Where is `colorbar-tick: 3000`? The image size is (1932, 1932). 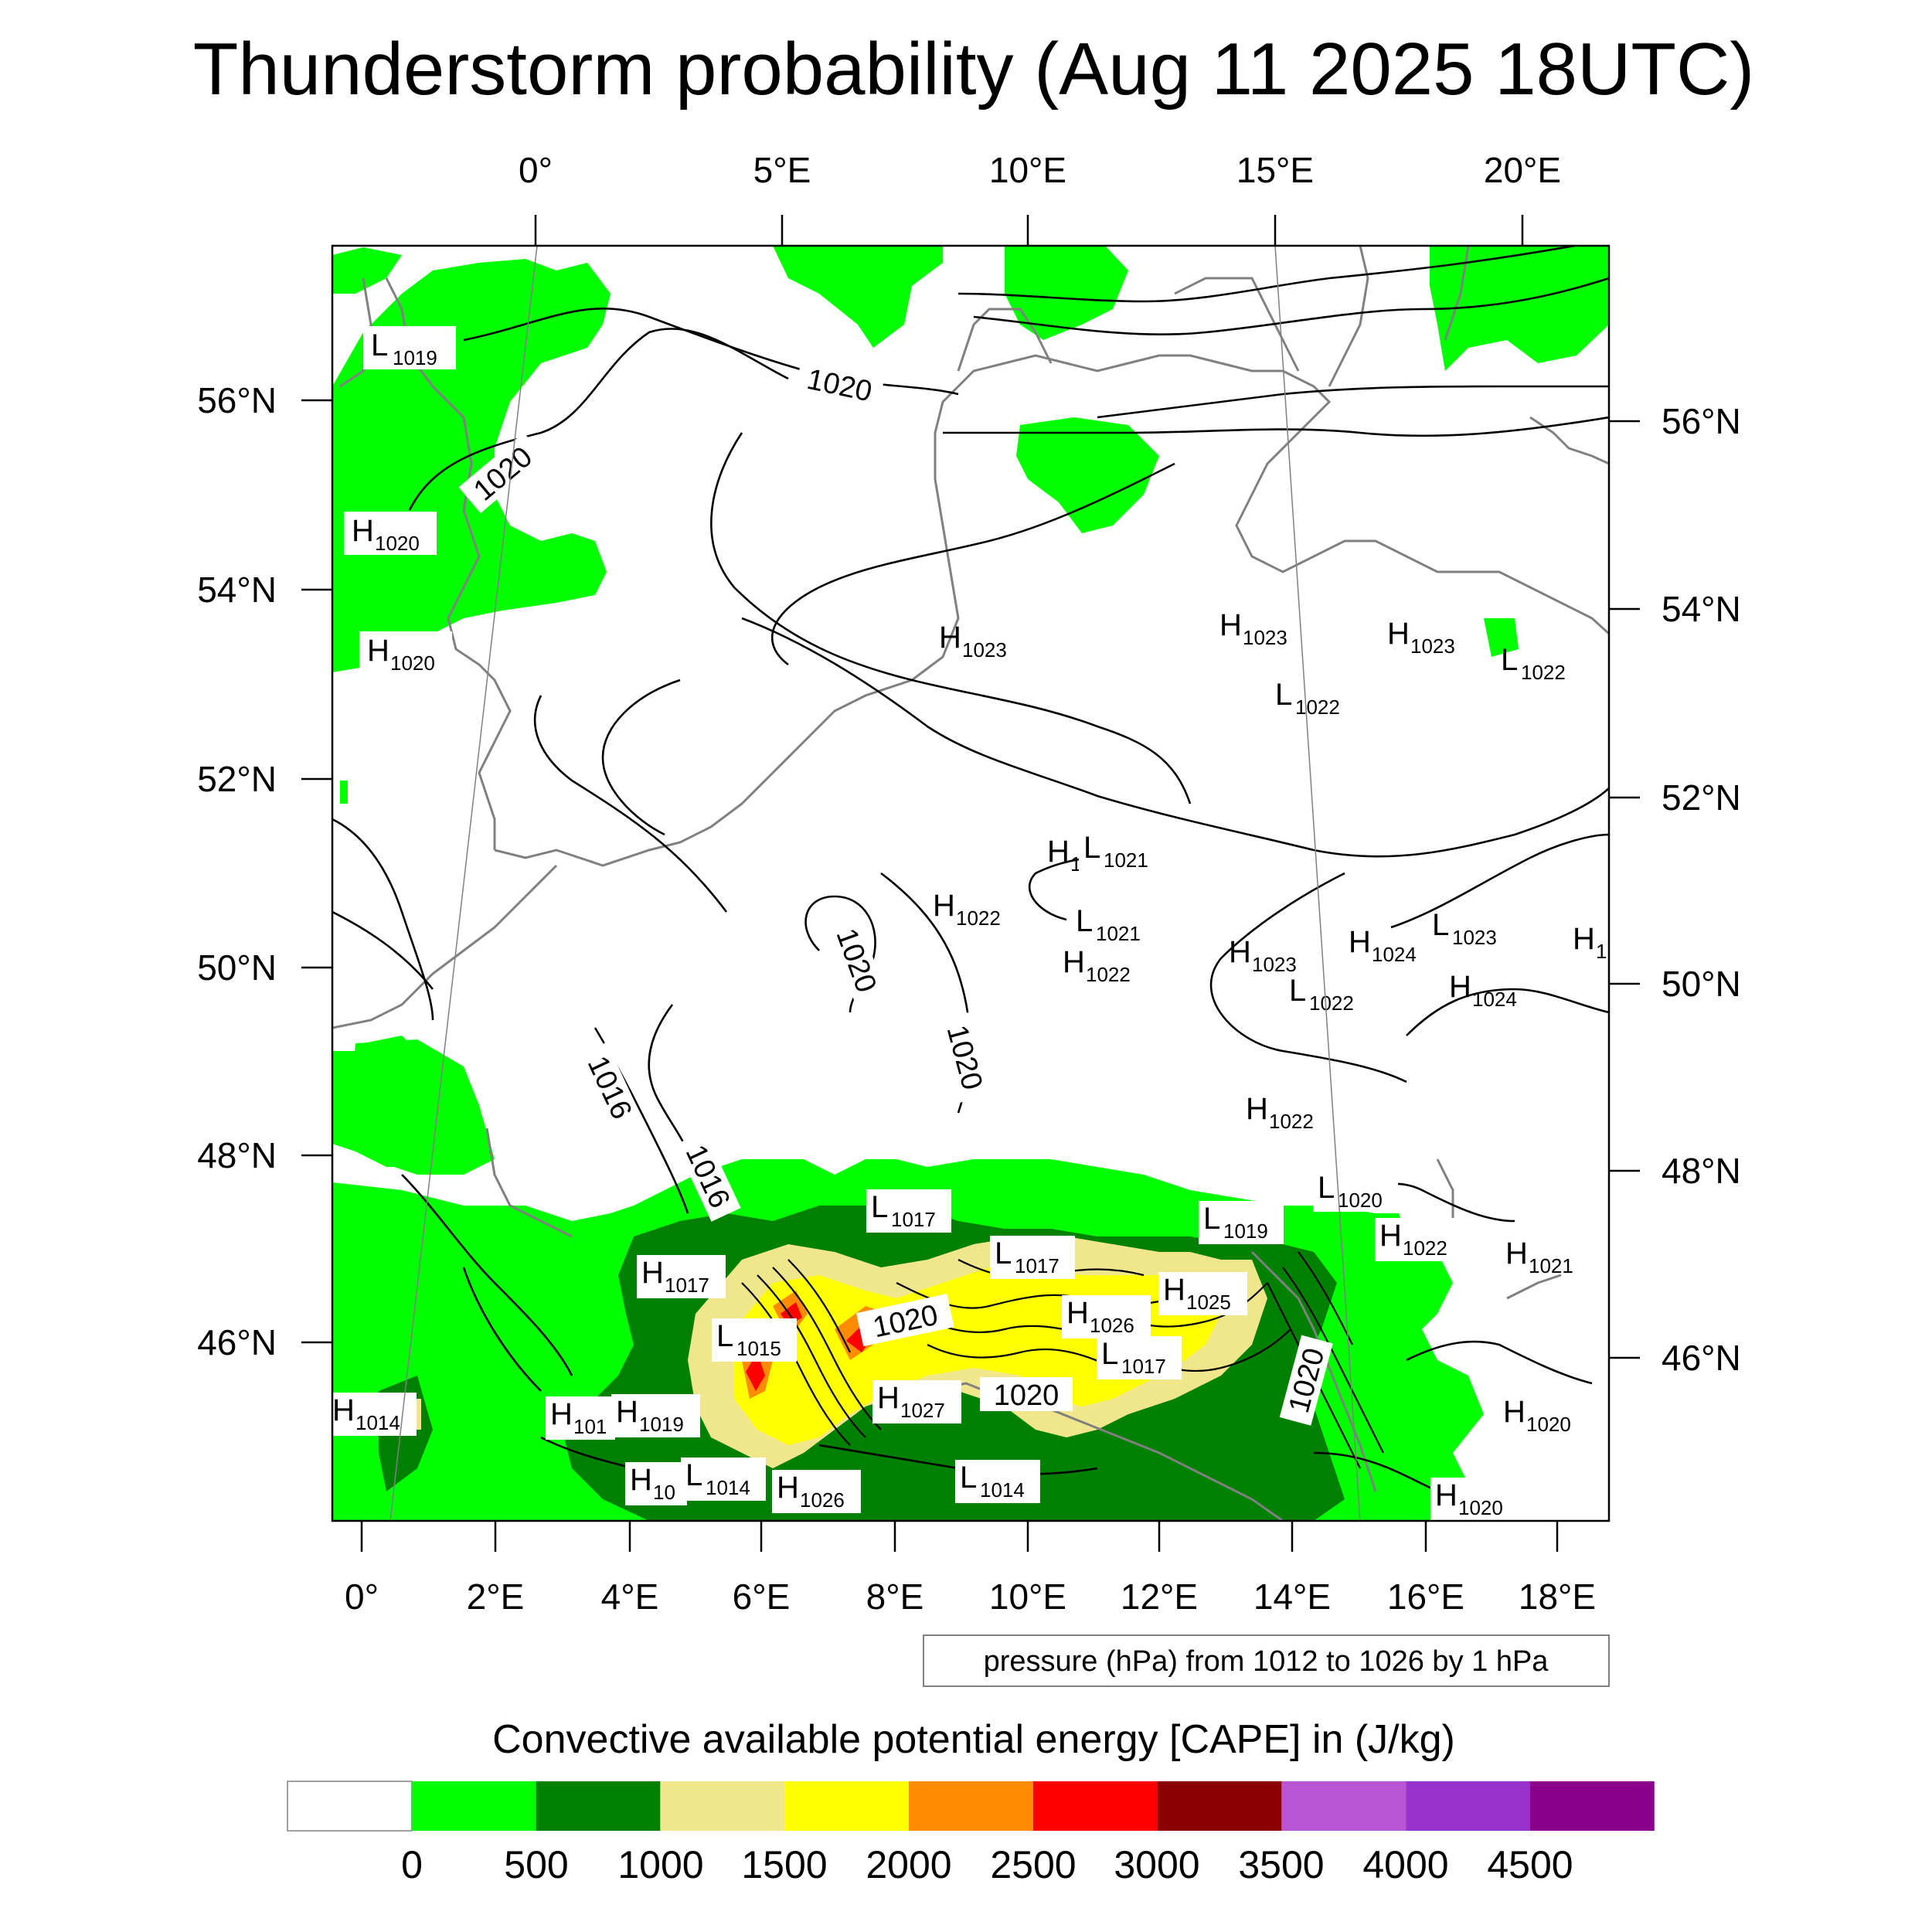 colorbar-tick: 3000 is located at coordinates (1156, 1865).